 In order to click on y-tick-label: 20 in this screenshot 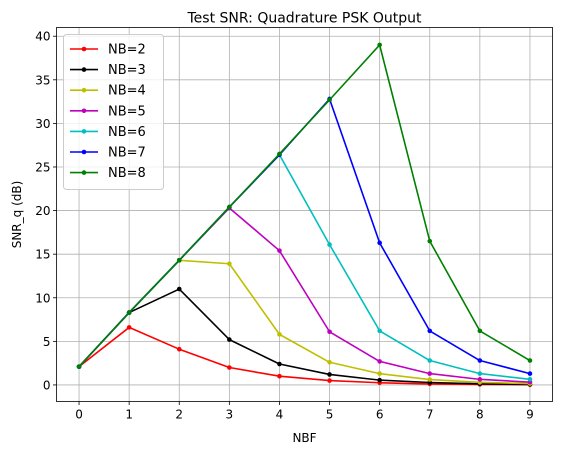, I will do `click(42, 211)`.